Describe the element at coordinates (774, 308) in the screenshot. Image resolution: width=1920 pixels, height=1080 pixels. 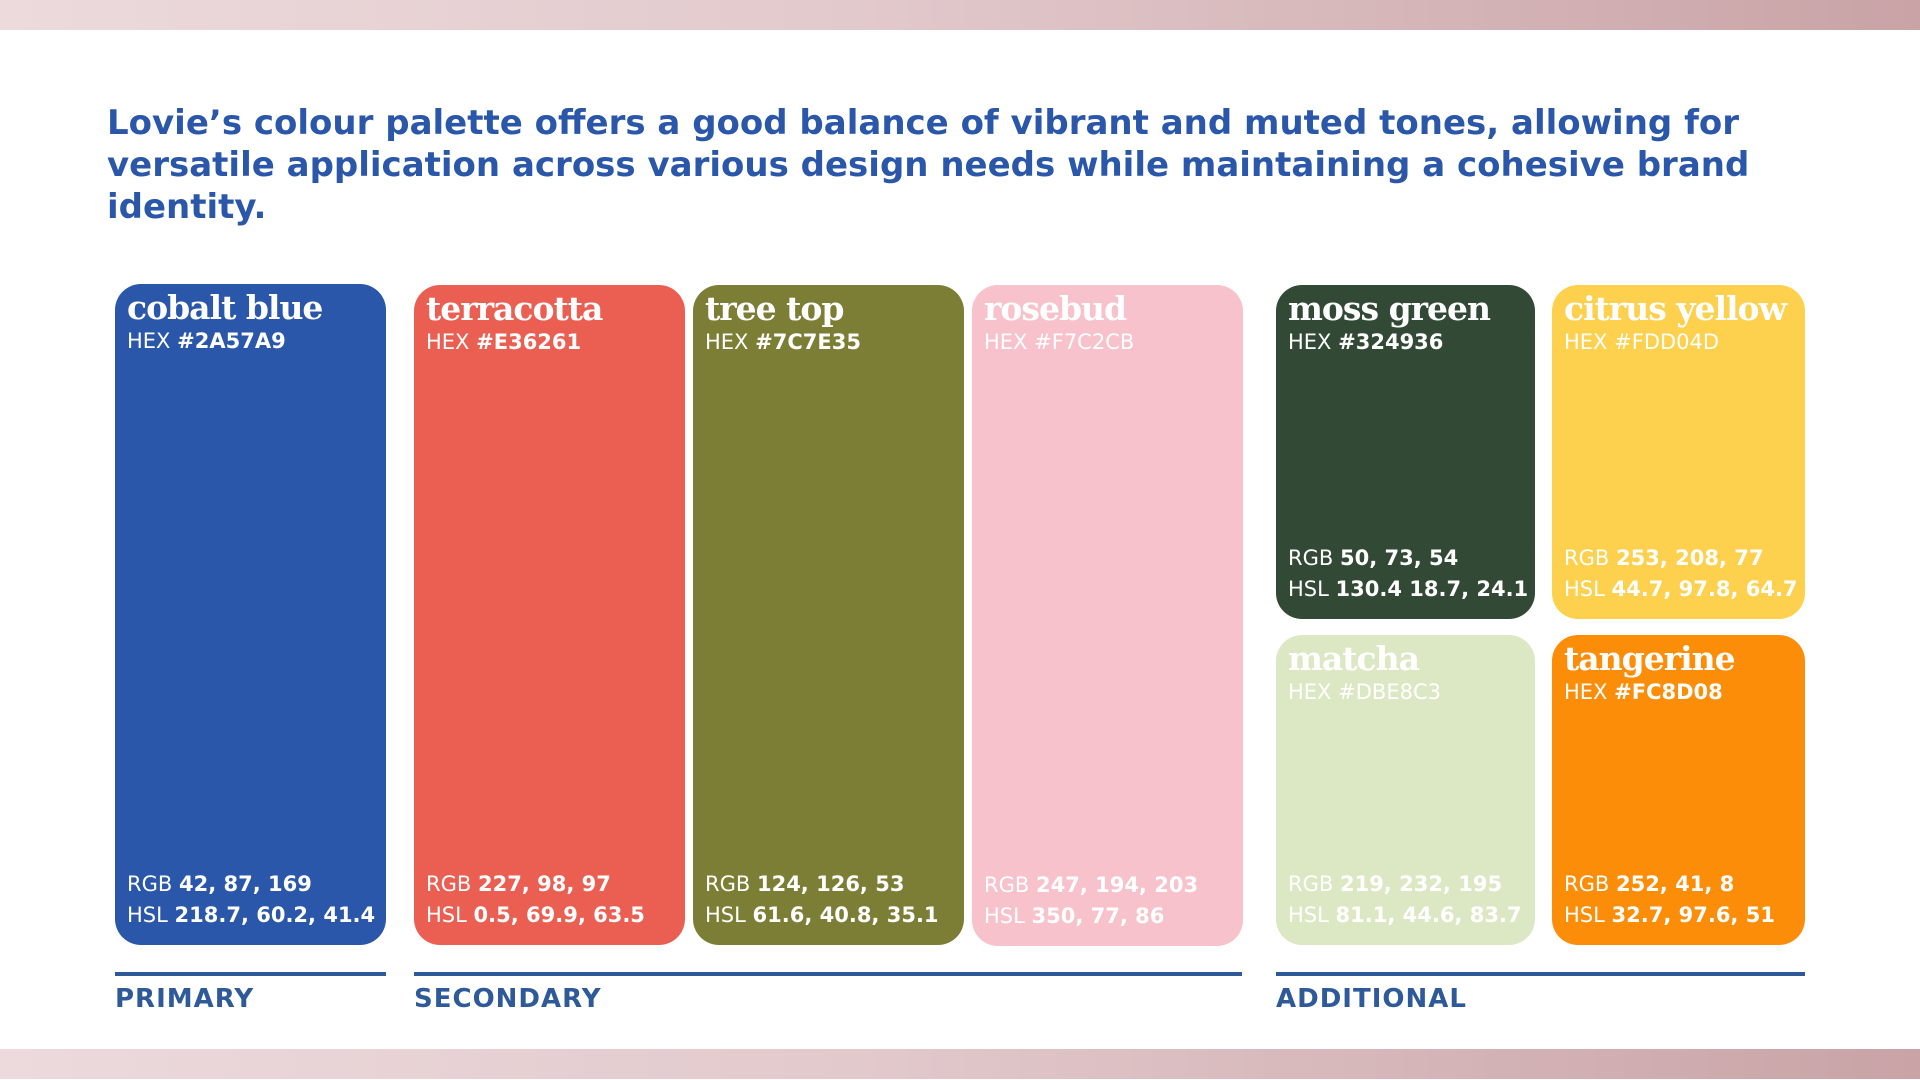
I see `swatch-name: tree top` at that location.